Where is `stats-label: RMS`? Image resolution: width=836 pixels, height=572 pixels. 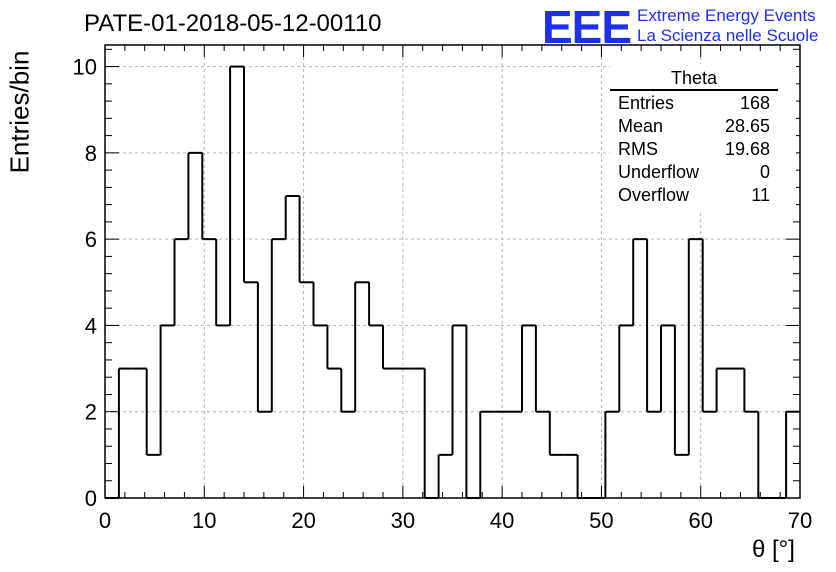
stats-label: RMS is located at coordinates (638, 149).